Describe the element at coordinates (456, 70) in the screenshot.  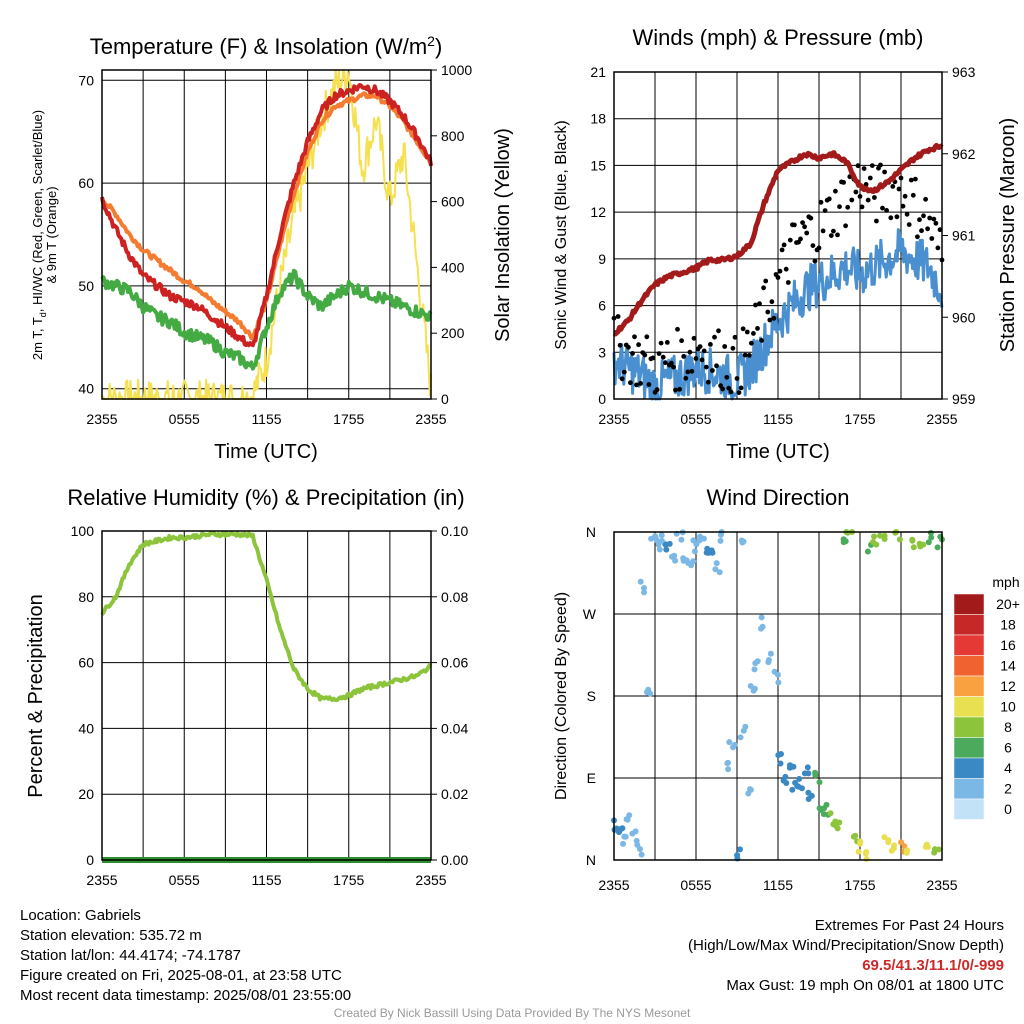
I see `temperature-y2tick-label-5: 1000` at that location.